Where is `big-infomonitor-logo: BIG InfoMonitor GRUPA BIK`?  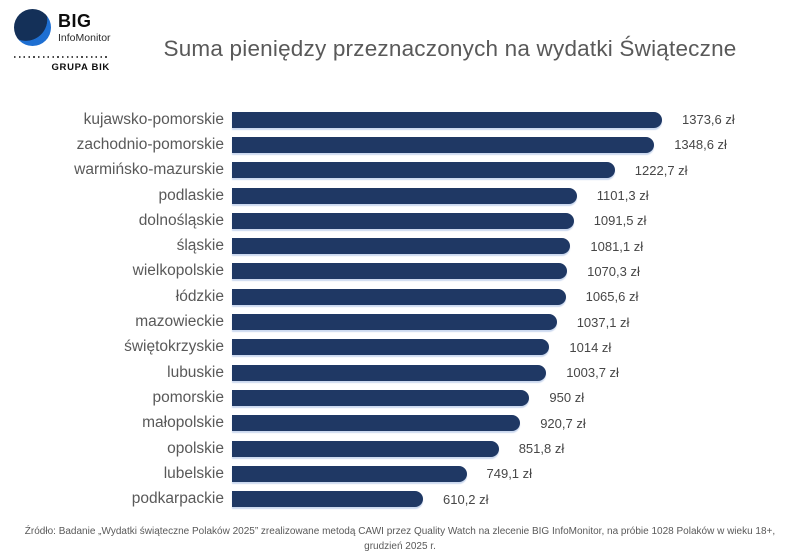 big-infomonitor-logo: BIG InfoMonitor GRUPA BIK is located at coordinates (62, 41).